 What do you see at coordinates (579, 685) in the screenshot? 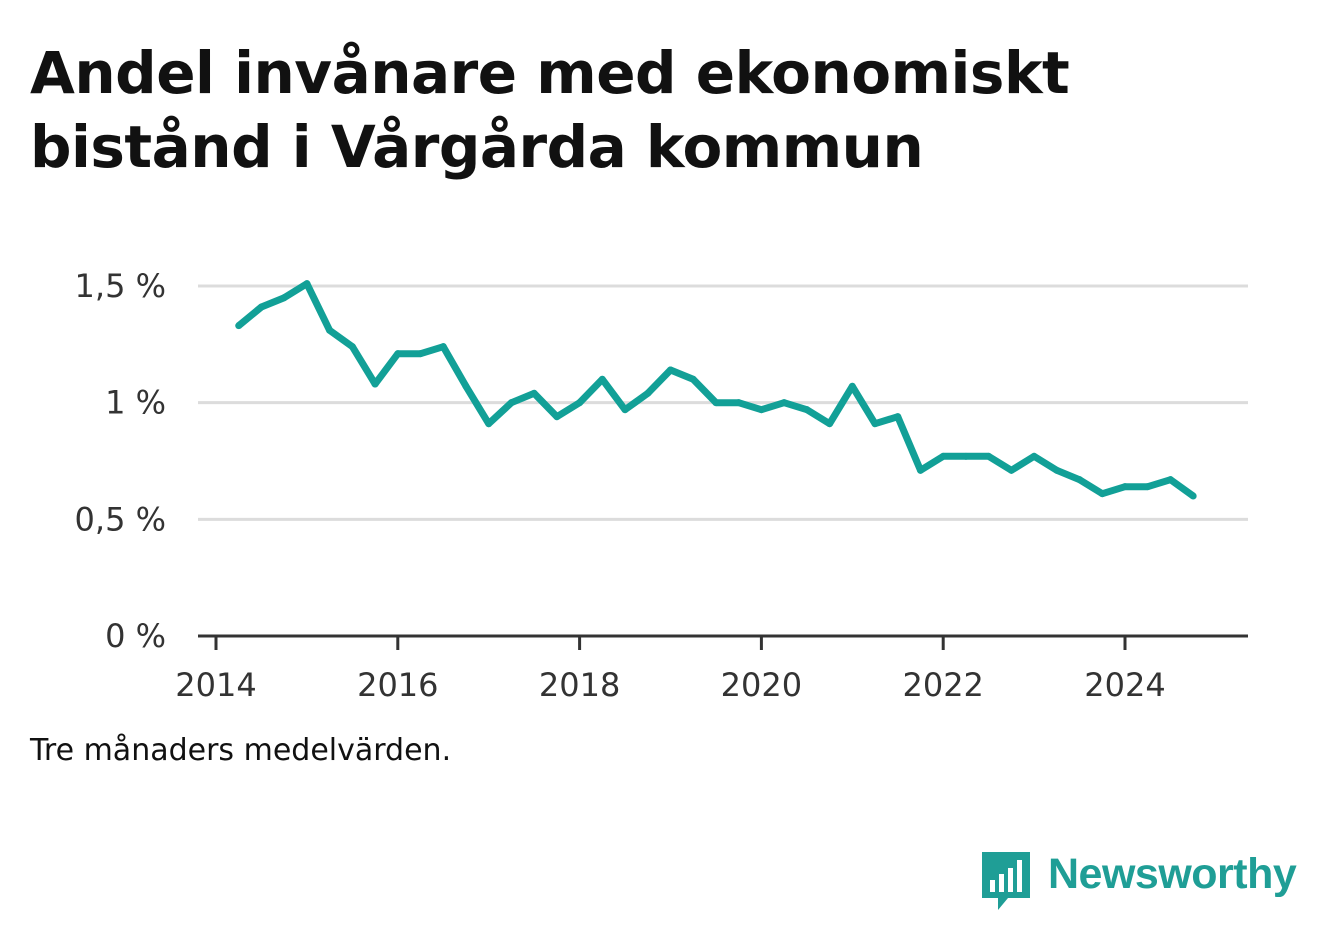
I see `x-tick-label: 2018` at bounding box center [579, 685].